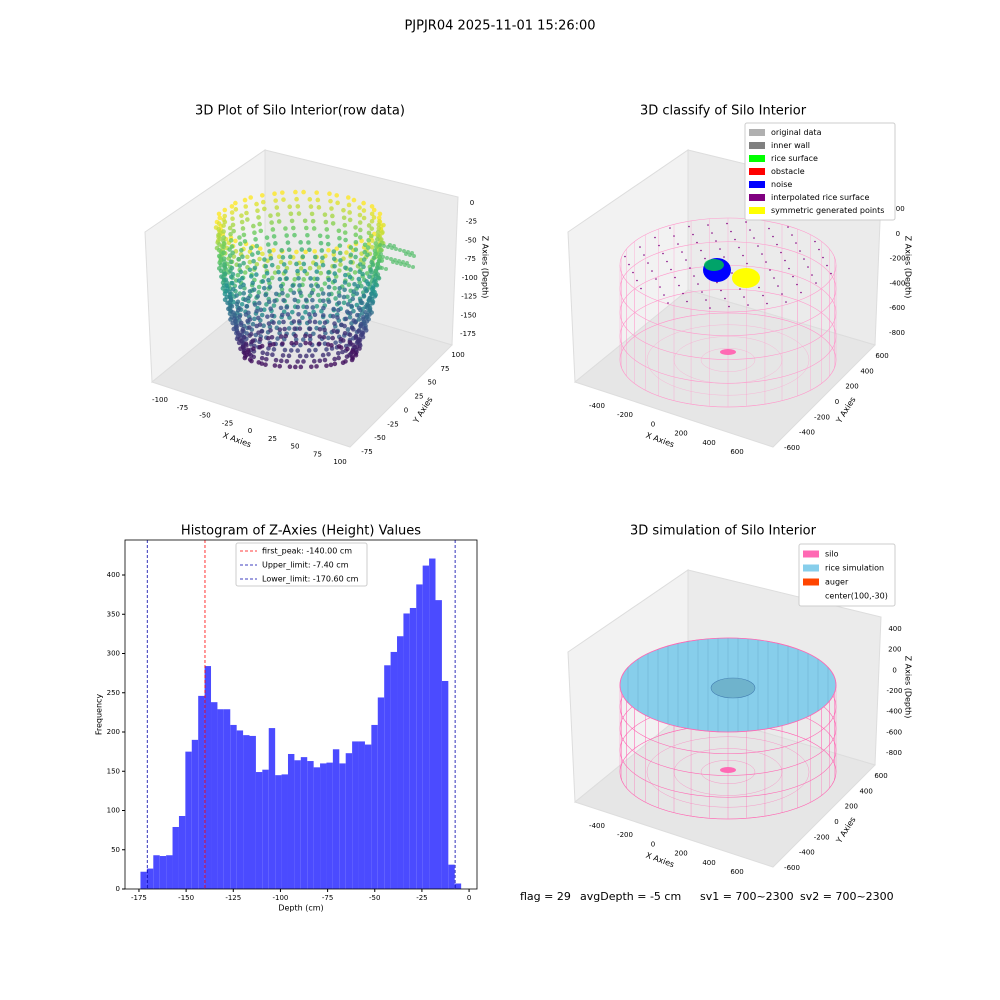 The image size is (1000, 1000). What do you see at coordinates (113, 811) in the screenshot?
I see `y-tick-label: 100` at bounding box center [113, 811].